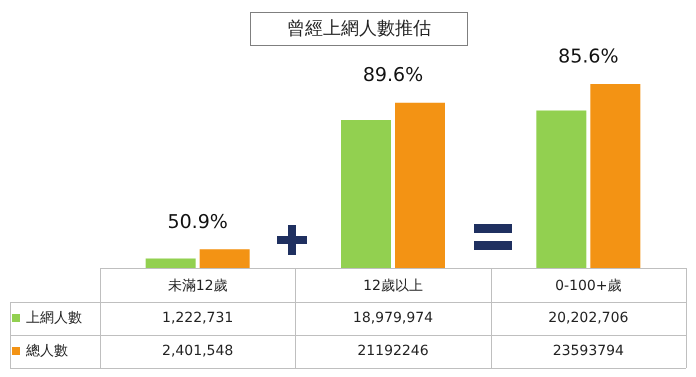  Describe the element at coordinates (588, 286) in the screenshot. I see `x-tick-label: 0-100+歲` at that location.